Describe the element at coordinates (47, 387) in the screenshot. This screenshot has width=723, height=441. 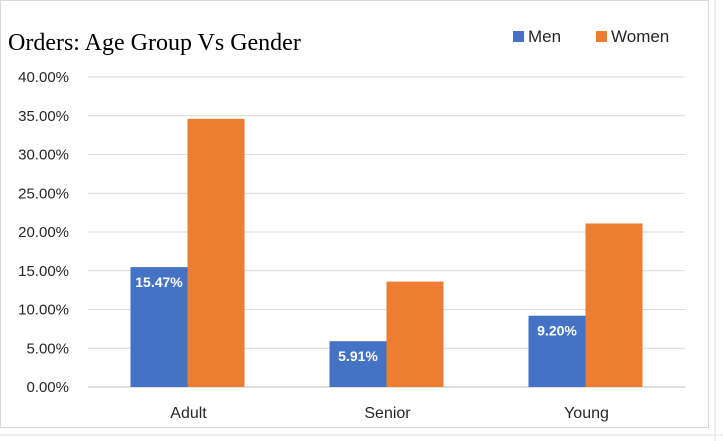
I see `y-tick-label: 0.00%` at that location.